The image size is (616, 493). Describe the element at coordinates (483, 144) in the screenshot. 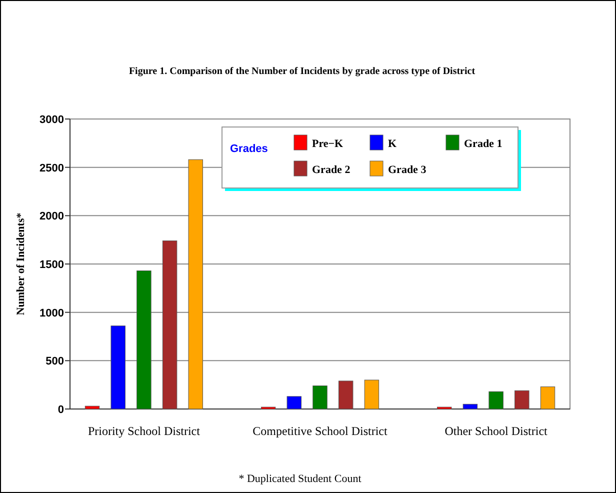

I see `legend-label: Grade 1` at that location.